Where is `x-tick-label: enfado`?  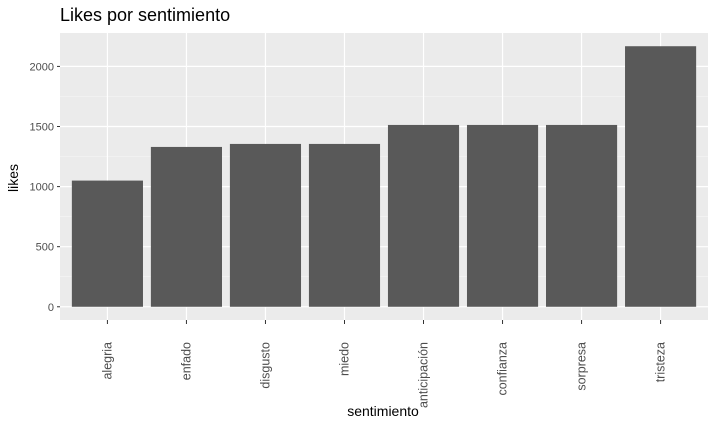 x-tick-label: enfado is located at coordinates (186, 361).